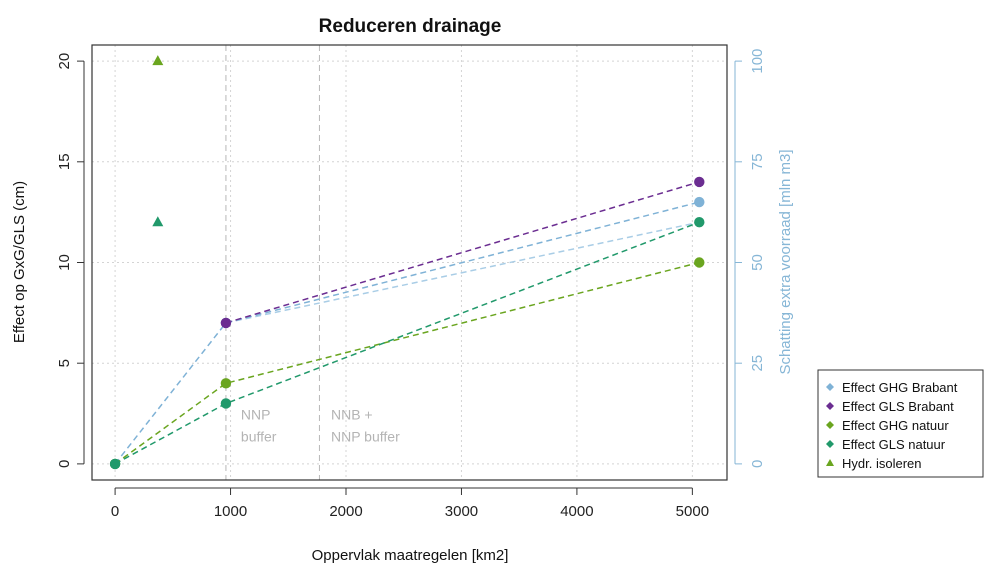 This screenshot has height=566, width=986. Describe the element at coordinates (259, 437) in the screenshot. I see `annotation-text: buffer` at that location.